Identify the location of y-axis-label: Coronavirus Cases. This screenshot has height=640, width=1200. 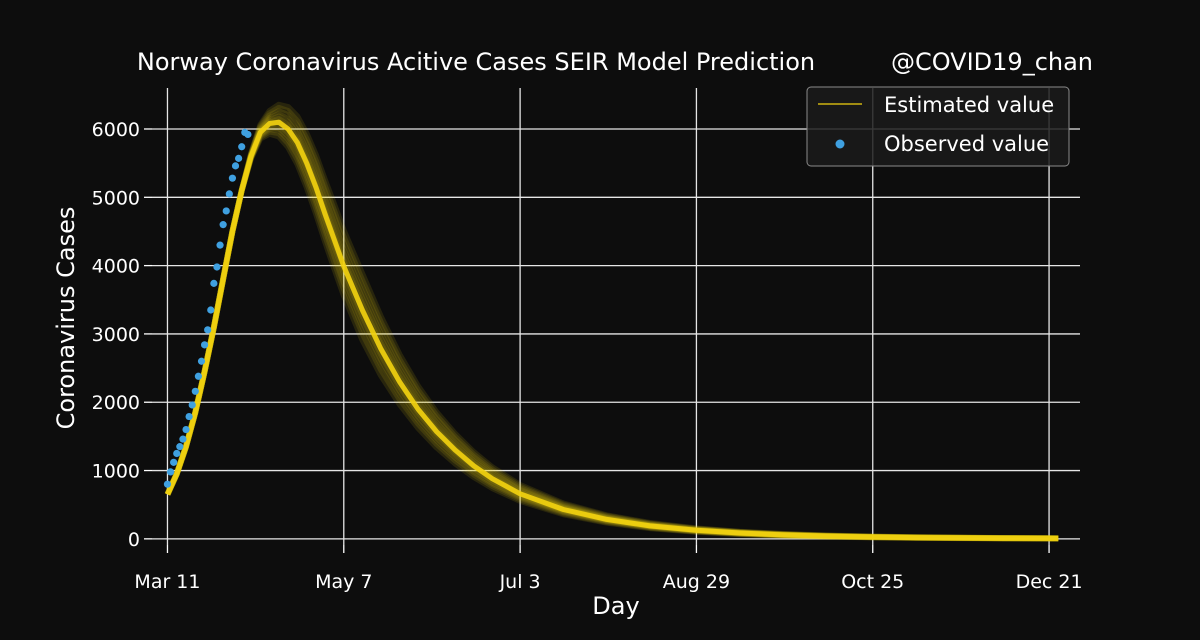
(66, 318).